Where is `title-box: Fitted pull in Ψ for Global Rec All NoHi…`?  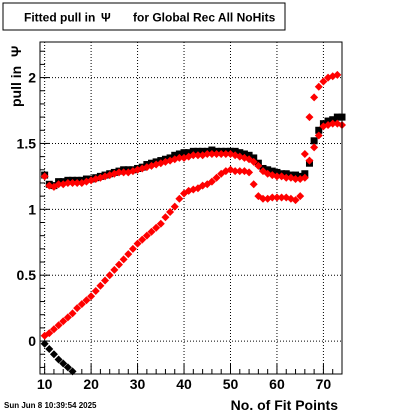 title-box: Fitted pull in Ψ for Global Rec All NoHi… is located at coordinates (144, 16).